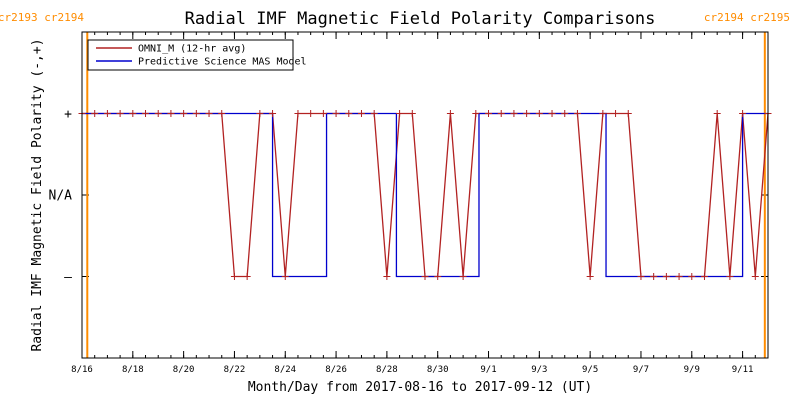  Describe the element at coordinates (133, 370) in the screenshot. I see `x-tick-label: 8/18` at that location.